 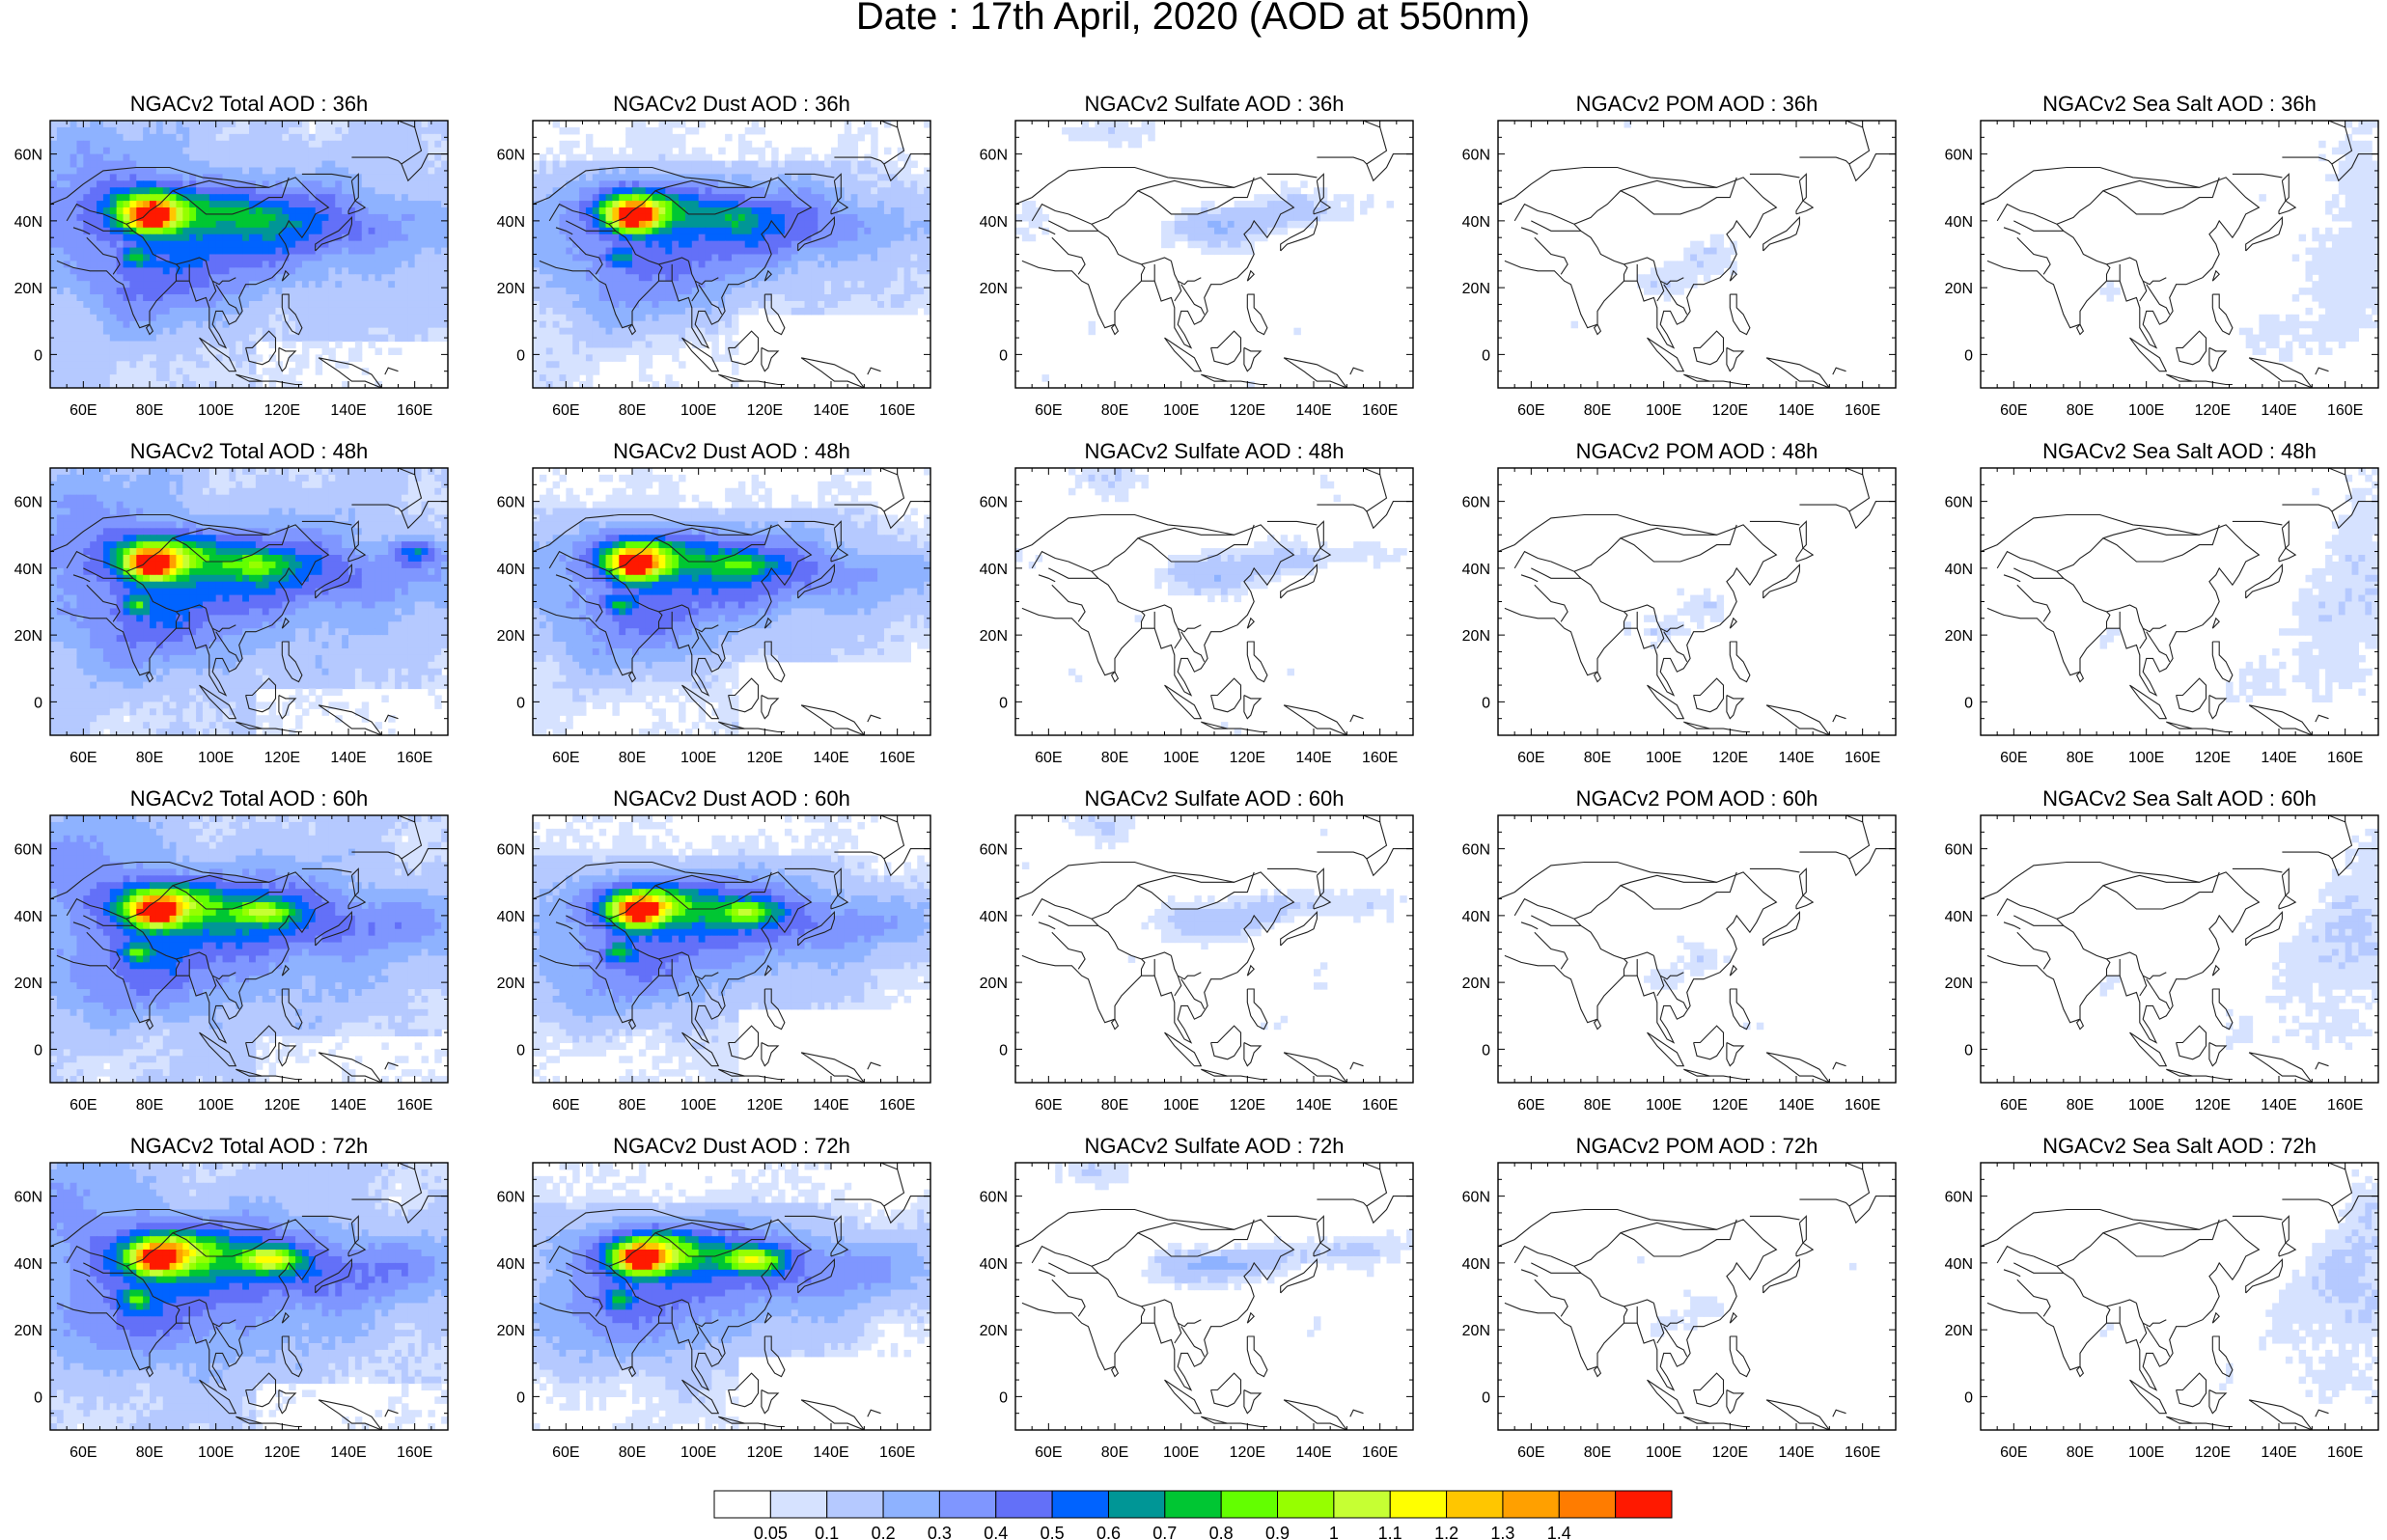 What do you see at coordinates (1108, 1532) in the screenshot?
I see `colorbar-label: 0.6` at bounding box center [1108, 1532].